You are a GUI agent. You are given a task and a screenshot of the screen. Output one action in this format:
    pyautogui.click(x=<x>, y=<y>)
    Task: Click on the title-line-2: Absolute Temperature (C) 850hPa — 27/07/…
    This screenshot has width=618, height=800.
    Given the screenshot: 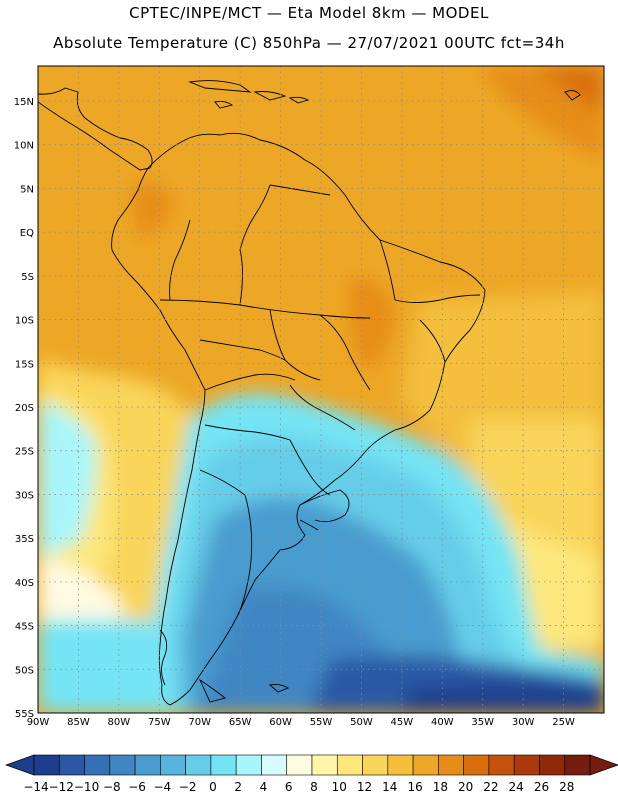 What is the action you would take?
    pyautogui.click(x=309, y=43)
    